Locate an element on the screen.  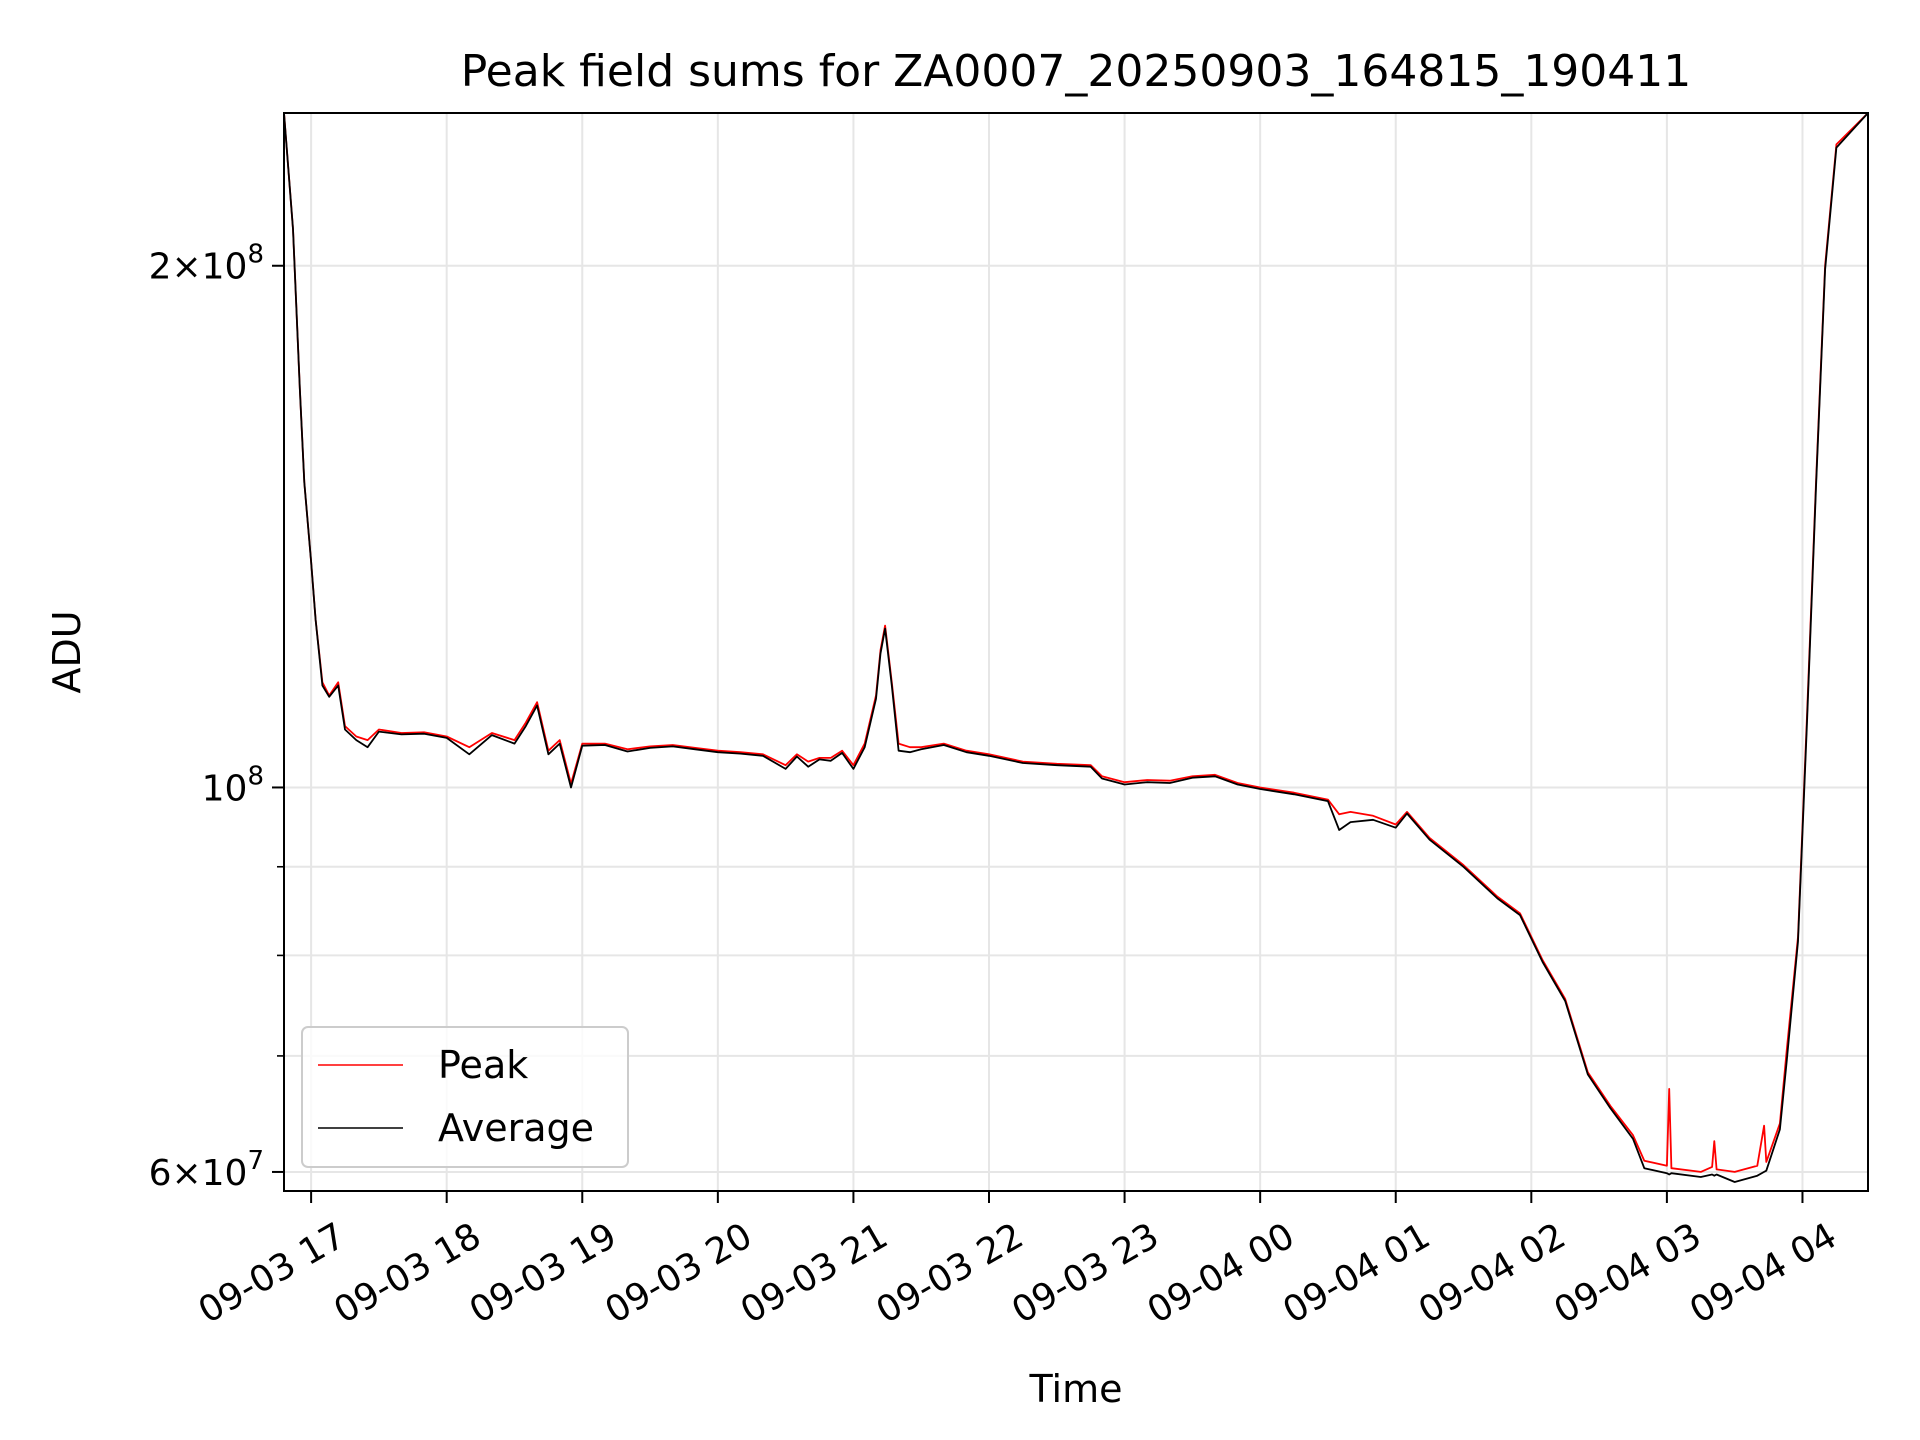
legend-box is located at coordinates (465, 1097).